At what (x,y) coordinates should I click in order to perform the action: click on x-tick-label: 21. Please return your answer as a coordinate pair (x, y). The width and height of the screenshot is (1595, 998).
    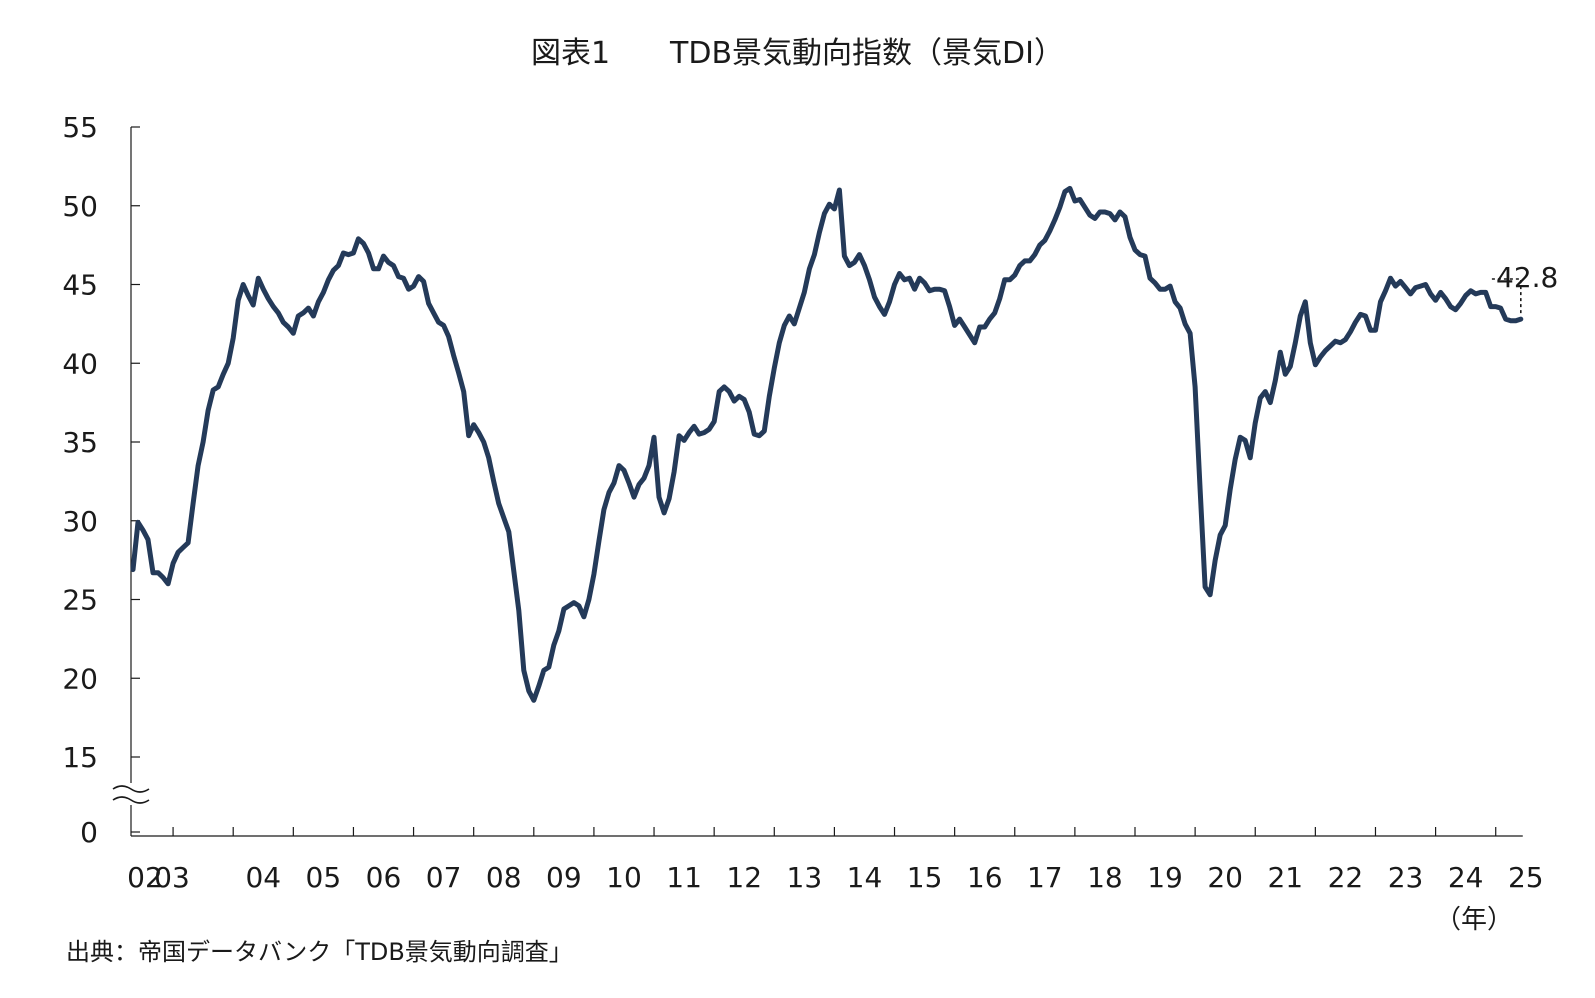
    Looking at the image, I should click on (1285, 877).